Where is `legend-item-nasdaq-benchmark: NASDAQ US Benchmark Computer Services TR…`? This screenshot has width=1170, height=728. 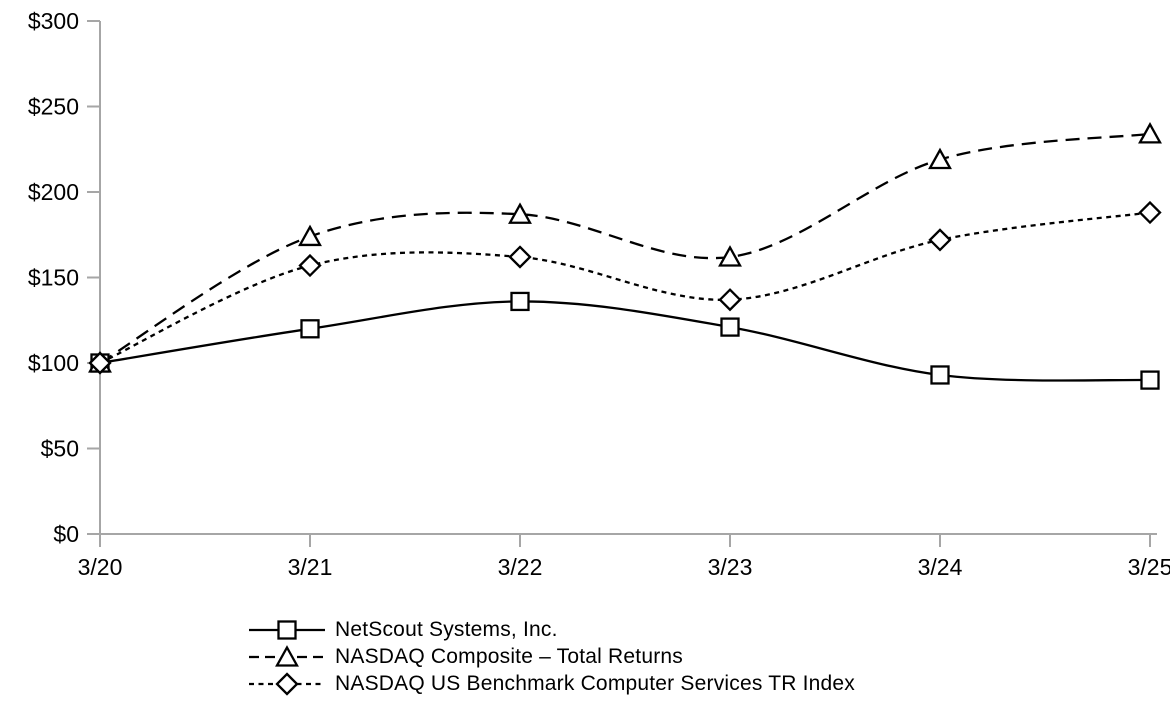
legend-item-nasdaq-benchmark: NASDAQ US Benchmark Computer Services TR… is located at coordinates (551, 683).